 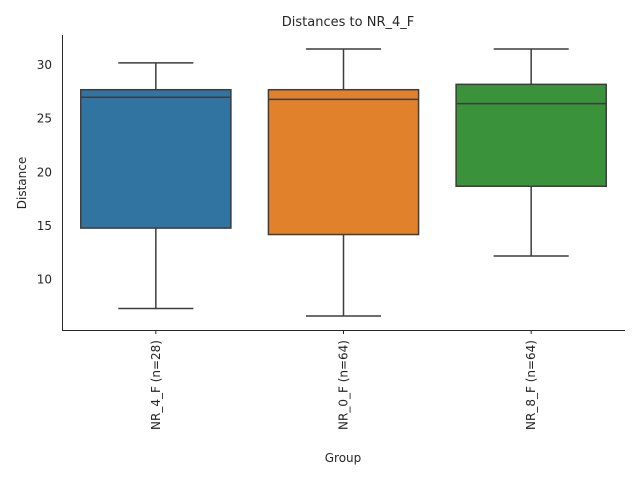 What do you see at coordinates (44, 65) in the screenshot?
I see `y-tick-label: 30` at bounding box center [44, 65].